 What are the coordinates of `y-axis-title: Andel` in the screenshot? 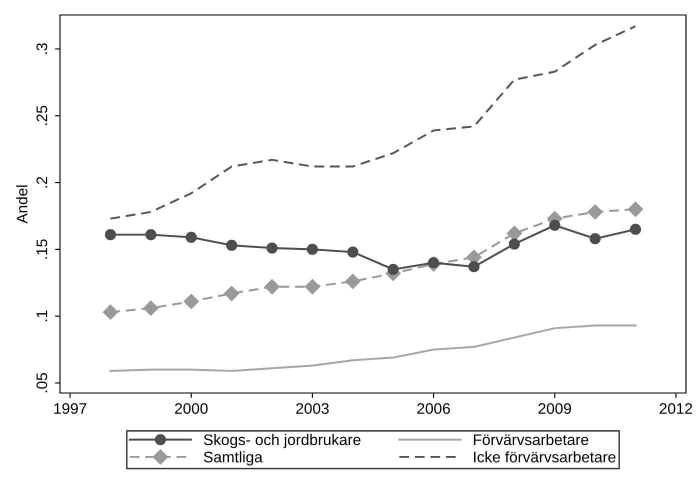 It's located at (22, 204).